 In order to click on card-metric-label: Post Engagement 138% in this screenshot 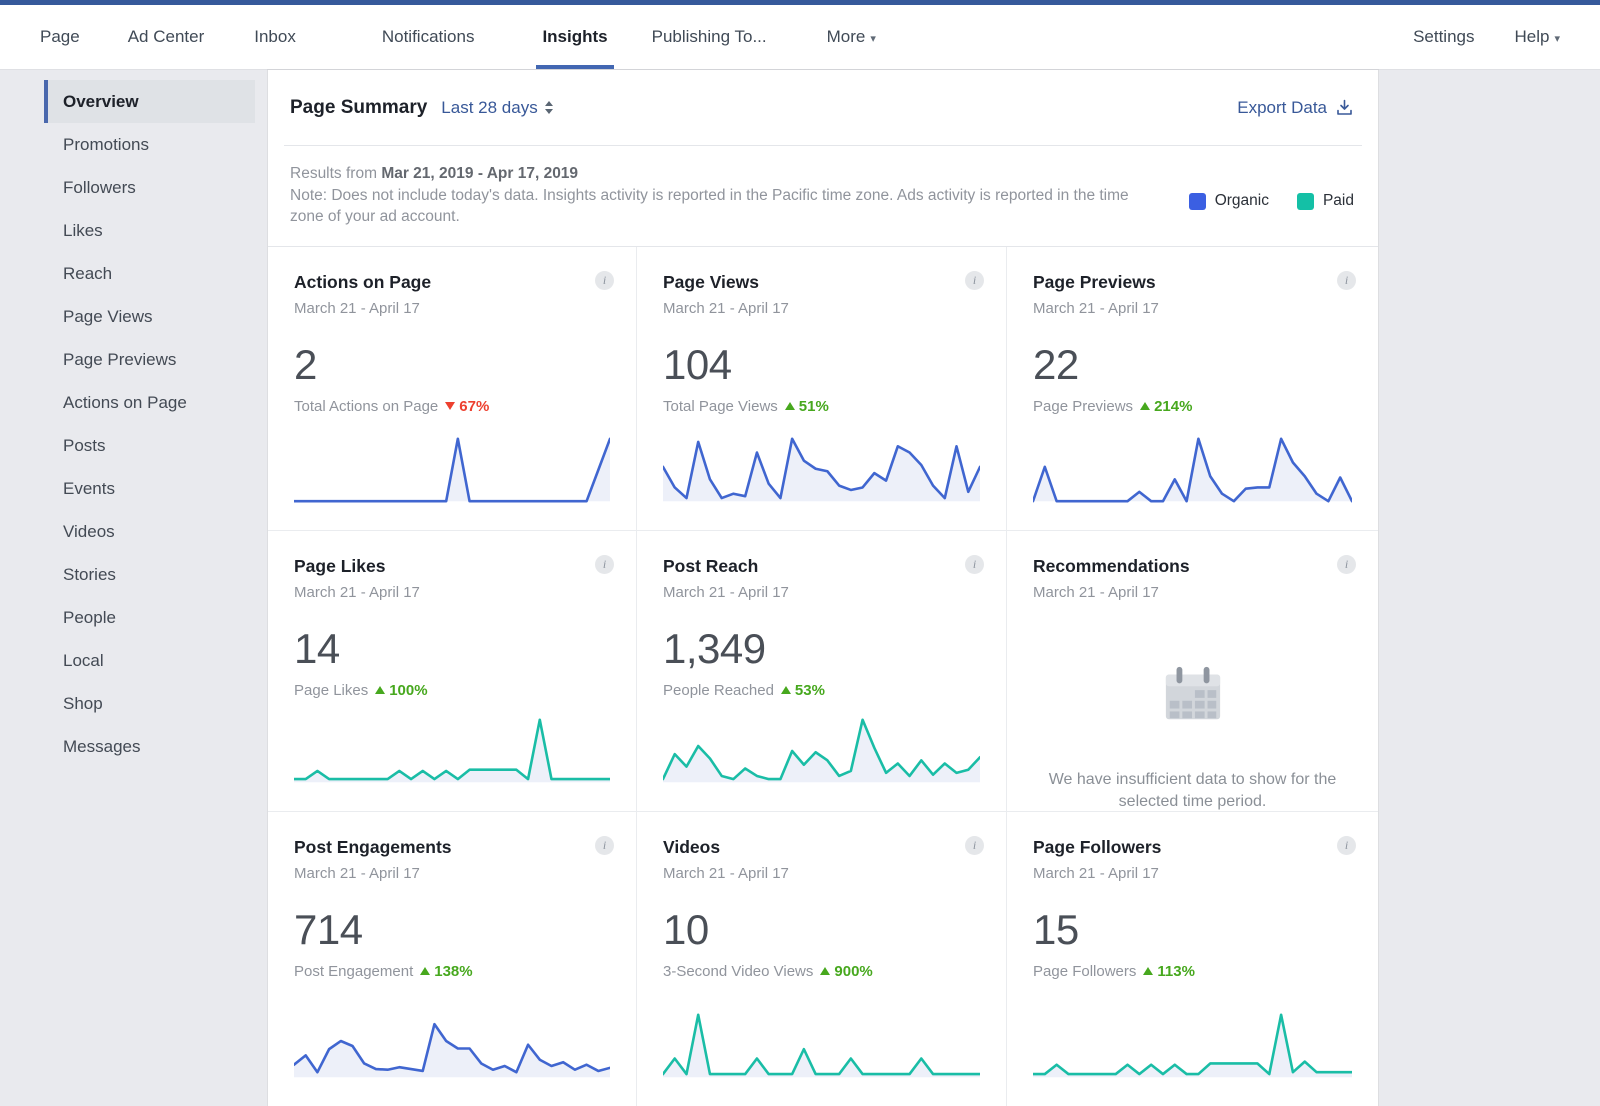, I will do `click(452, 971)`.